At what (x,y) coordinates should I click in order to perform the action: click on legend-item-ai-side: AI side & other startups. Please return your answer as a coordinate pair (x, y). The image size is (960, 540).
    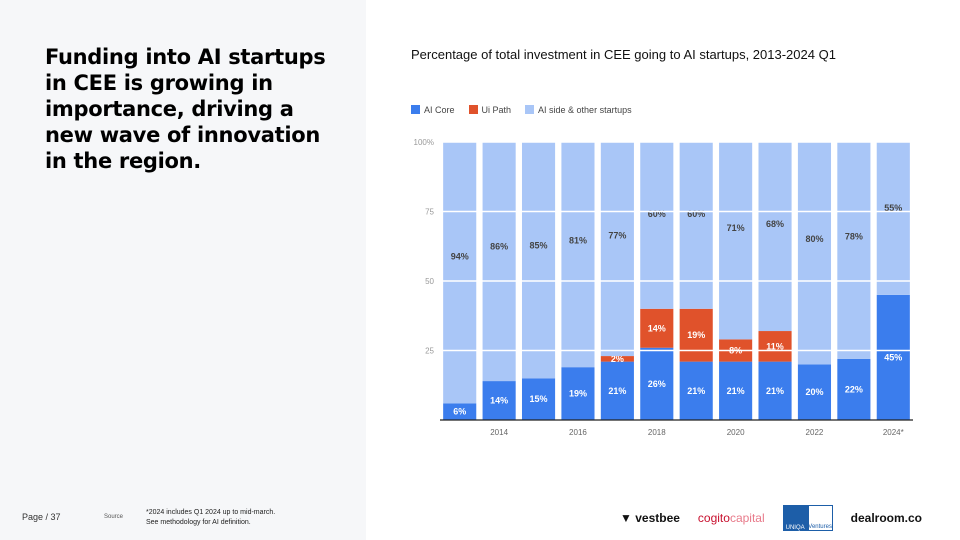
    Looking at the image, I should click on (578, 110).